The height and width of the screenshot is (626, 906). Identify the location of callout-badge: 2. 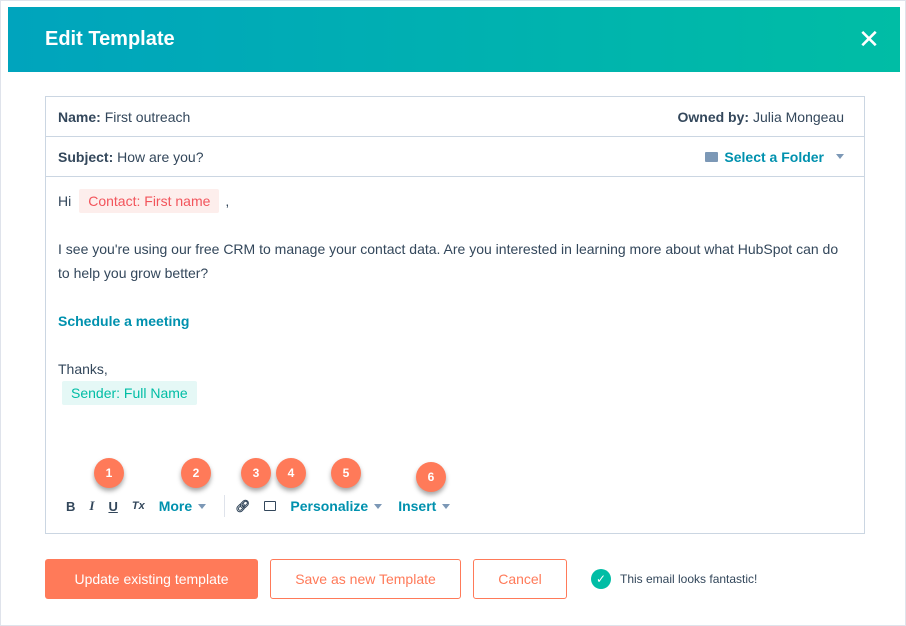
(196, 473).